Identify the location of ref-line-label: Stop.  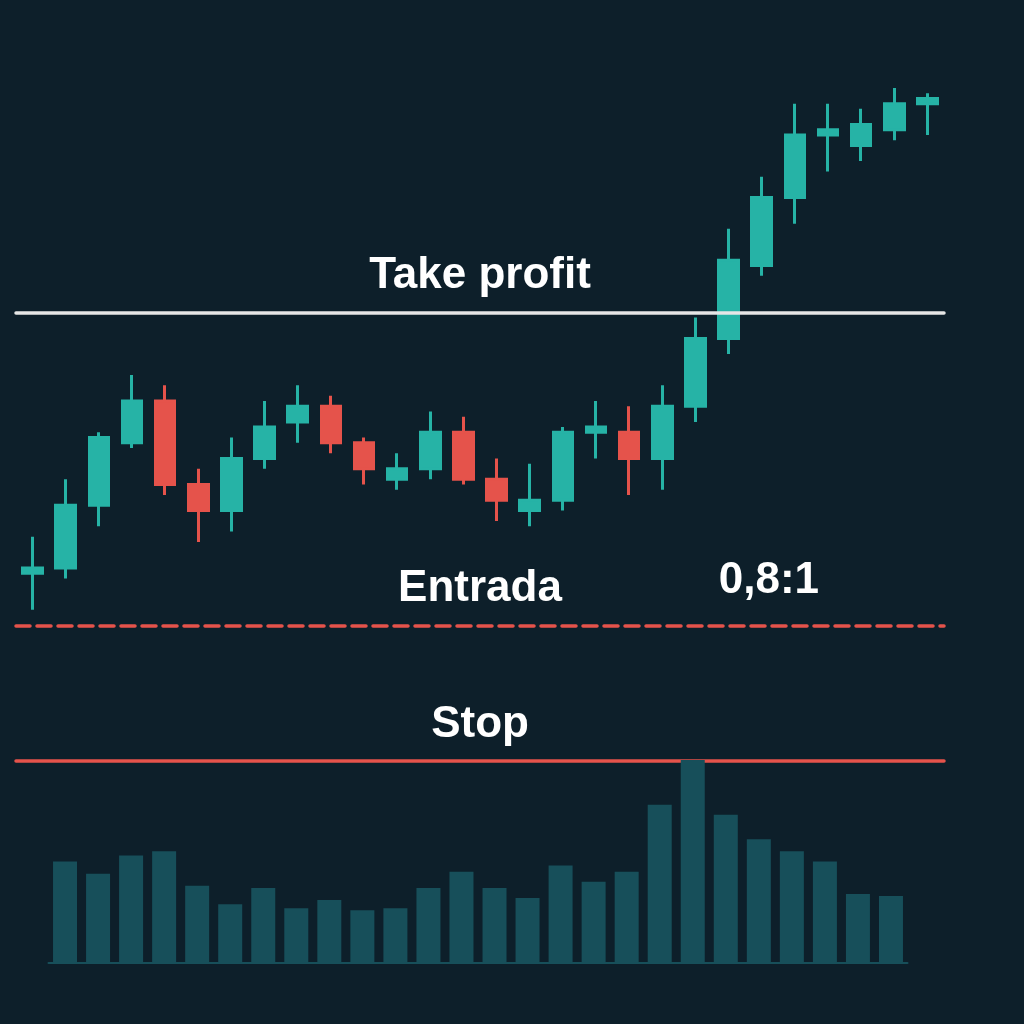
(480, 721).